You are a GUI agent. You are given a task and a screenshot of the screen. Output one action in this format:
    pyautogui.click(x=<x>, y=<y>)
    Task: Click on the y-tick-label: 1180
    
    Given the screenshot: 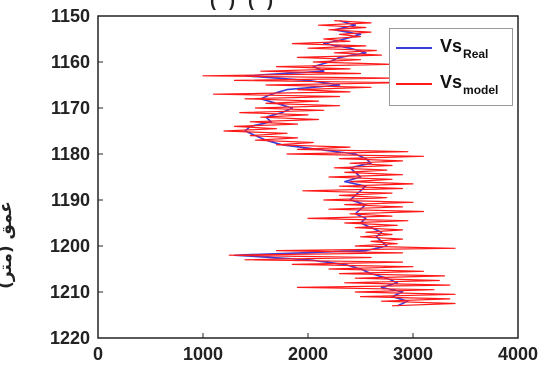 What is the action you would take?
    pyautogui.click(x=70, y=154)
    